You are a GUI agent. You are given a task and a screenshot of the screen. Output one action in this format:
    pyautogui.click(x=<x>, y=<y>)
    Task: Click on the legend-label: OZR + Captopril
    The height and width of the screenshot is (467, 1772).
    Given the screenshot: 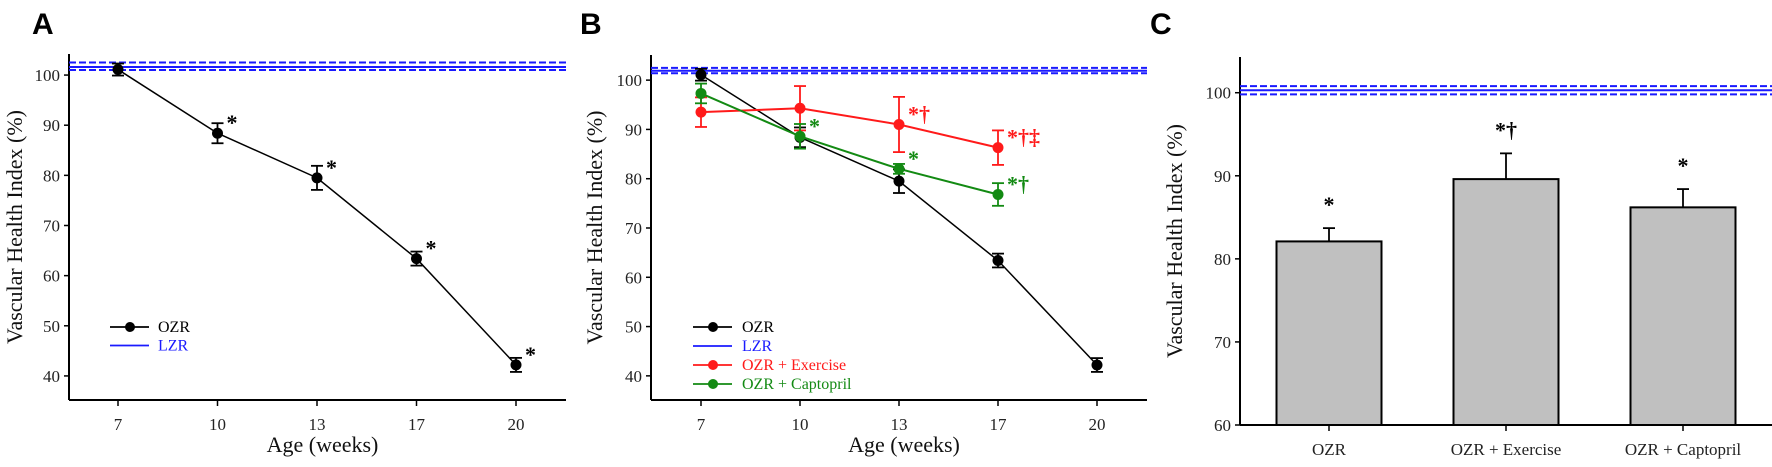 What is the action you would take?
    pyautogui.click(x=797, y=384)
    